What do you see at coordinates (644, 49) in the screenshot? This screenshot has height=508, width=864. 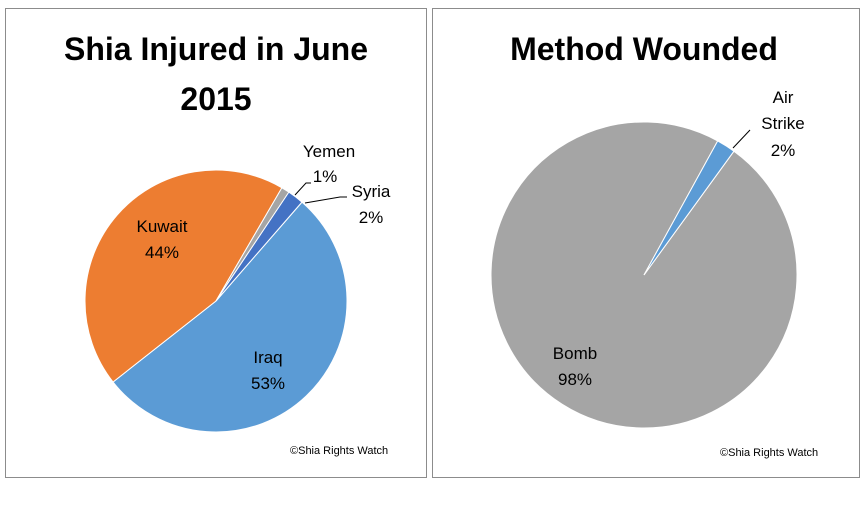 I see `chart2-title: Method Wounded` at bounding box center [644, 49].